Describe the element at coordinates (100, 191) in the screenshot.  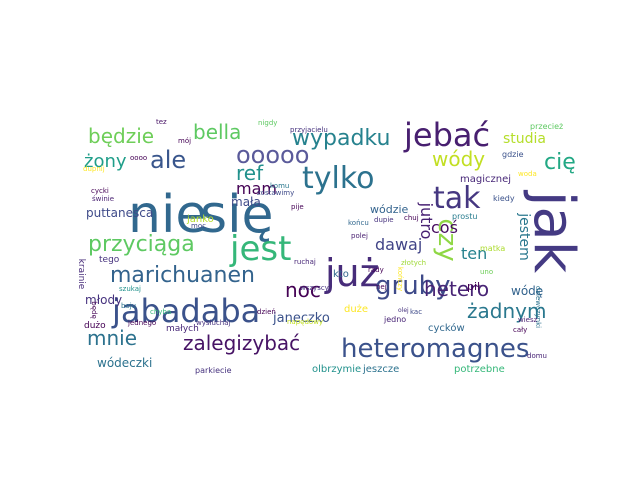
I see `word-93: cycki` at that location.